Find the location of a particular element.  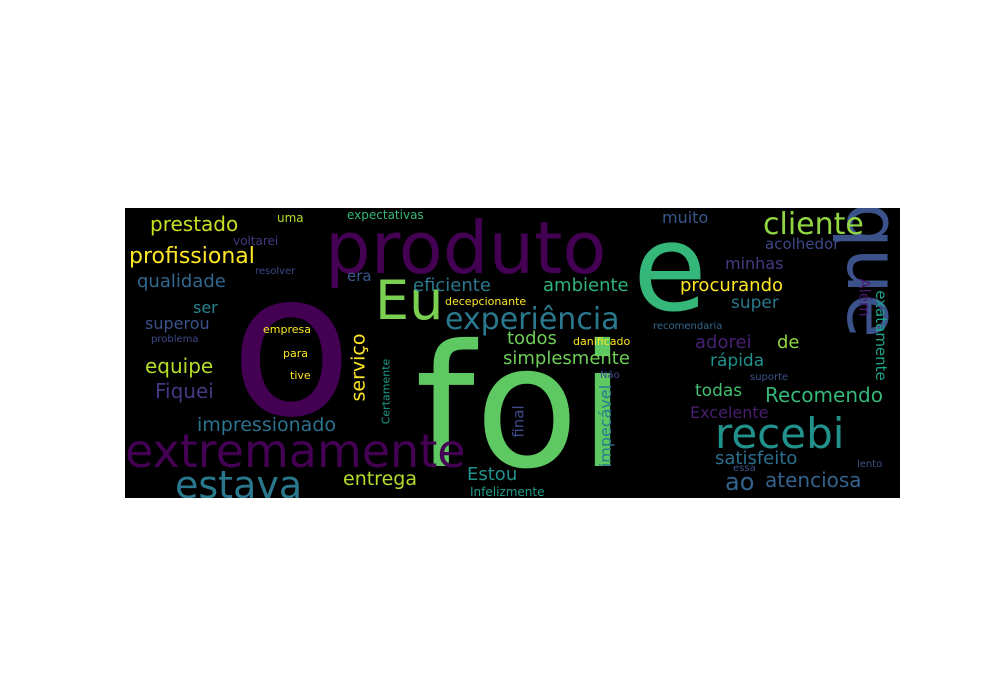

word-55: problema is located at coordinates (175, 339).